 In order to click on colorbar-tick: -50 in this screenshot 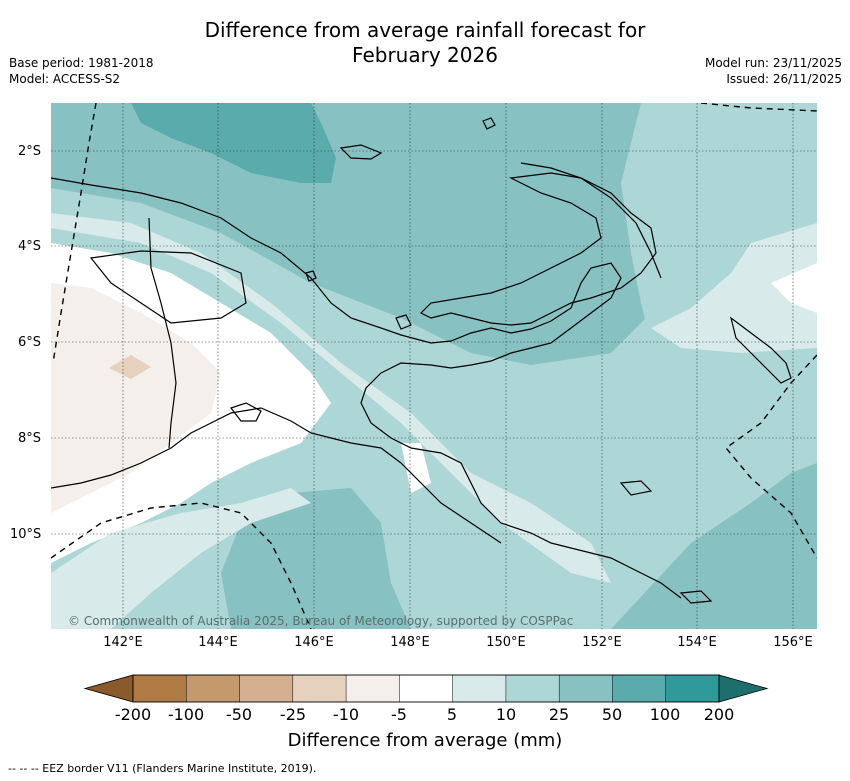, I will do `click(239, 714)`.